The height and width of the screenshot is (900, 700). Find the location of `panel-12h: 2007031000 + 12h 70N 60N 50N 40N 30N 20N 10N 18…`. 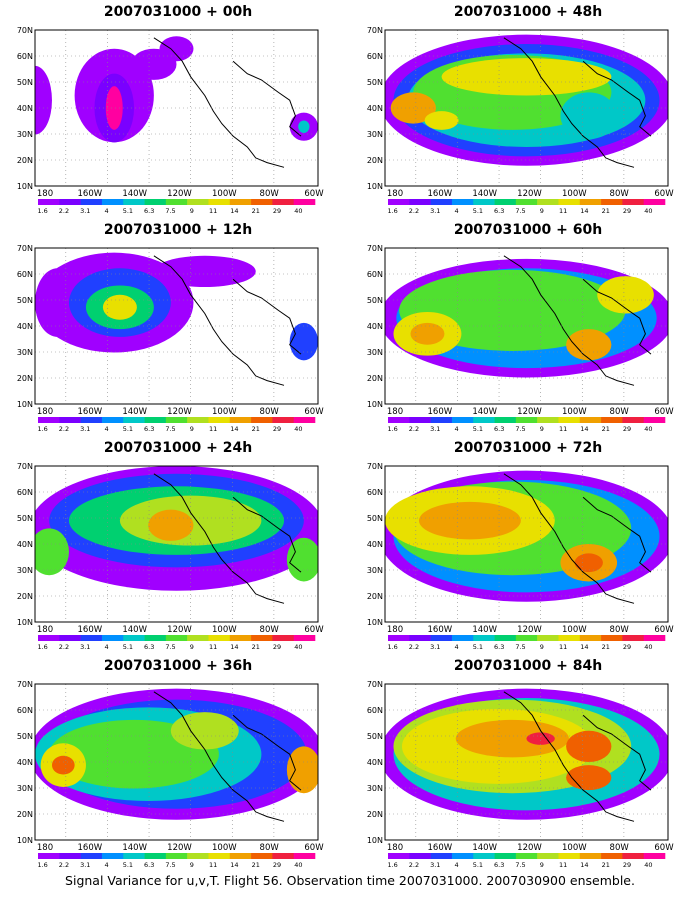

panel-12h: 2007031000 + 12h 70N 60N 50N 40N 30N 20N 10N 18… is located at coordinates (178, 325).